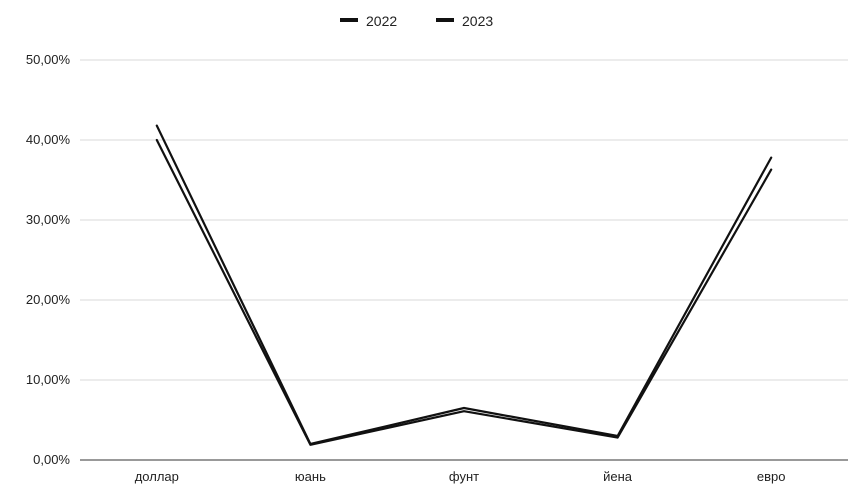  I want to click on y-axis: 0,00% 10,00% 20,00% 30,00% 40,00% 50,00%, so click(48, 259).